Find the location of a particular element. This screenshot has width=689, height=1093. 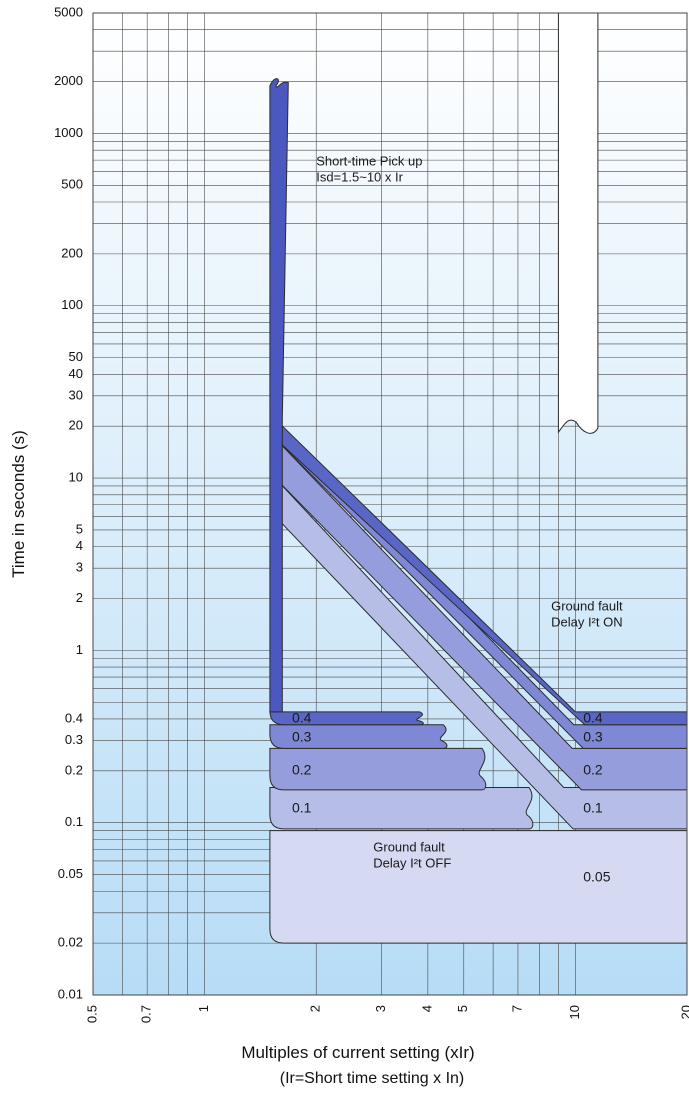

x-tick-label: 20 is located at coordinates (683, 1012).